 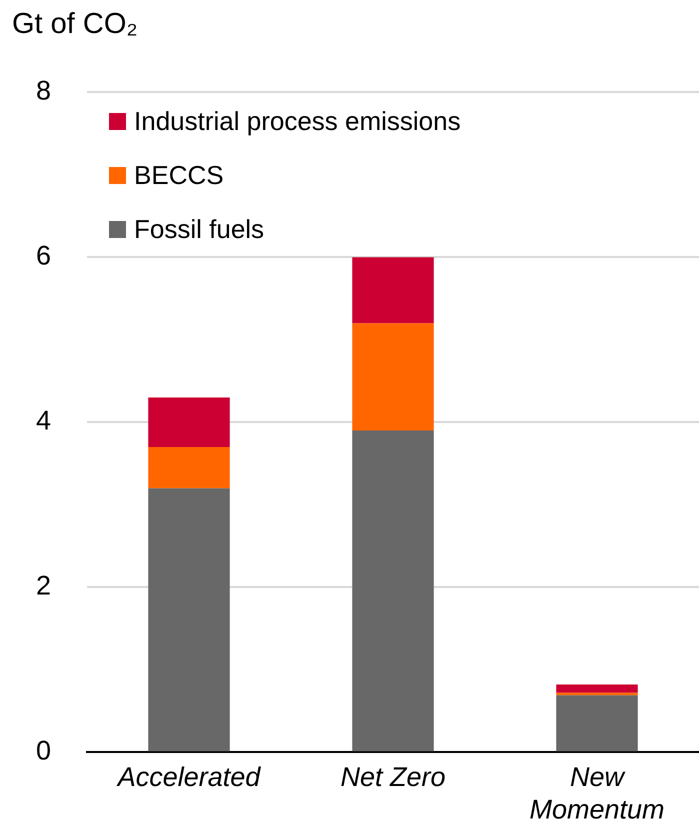 I want to click on y-axis-title: Gt of CO₂, so click(x=75, y=24).